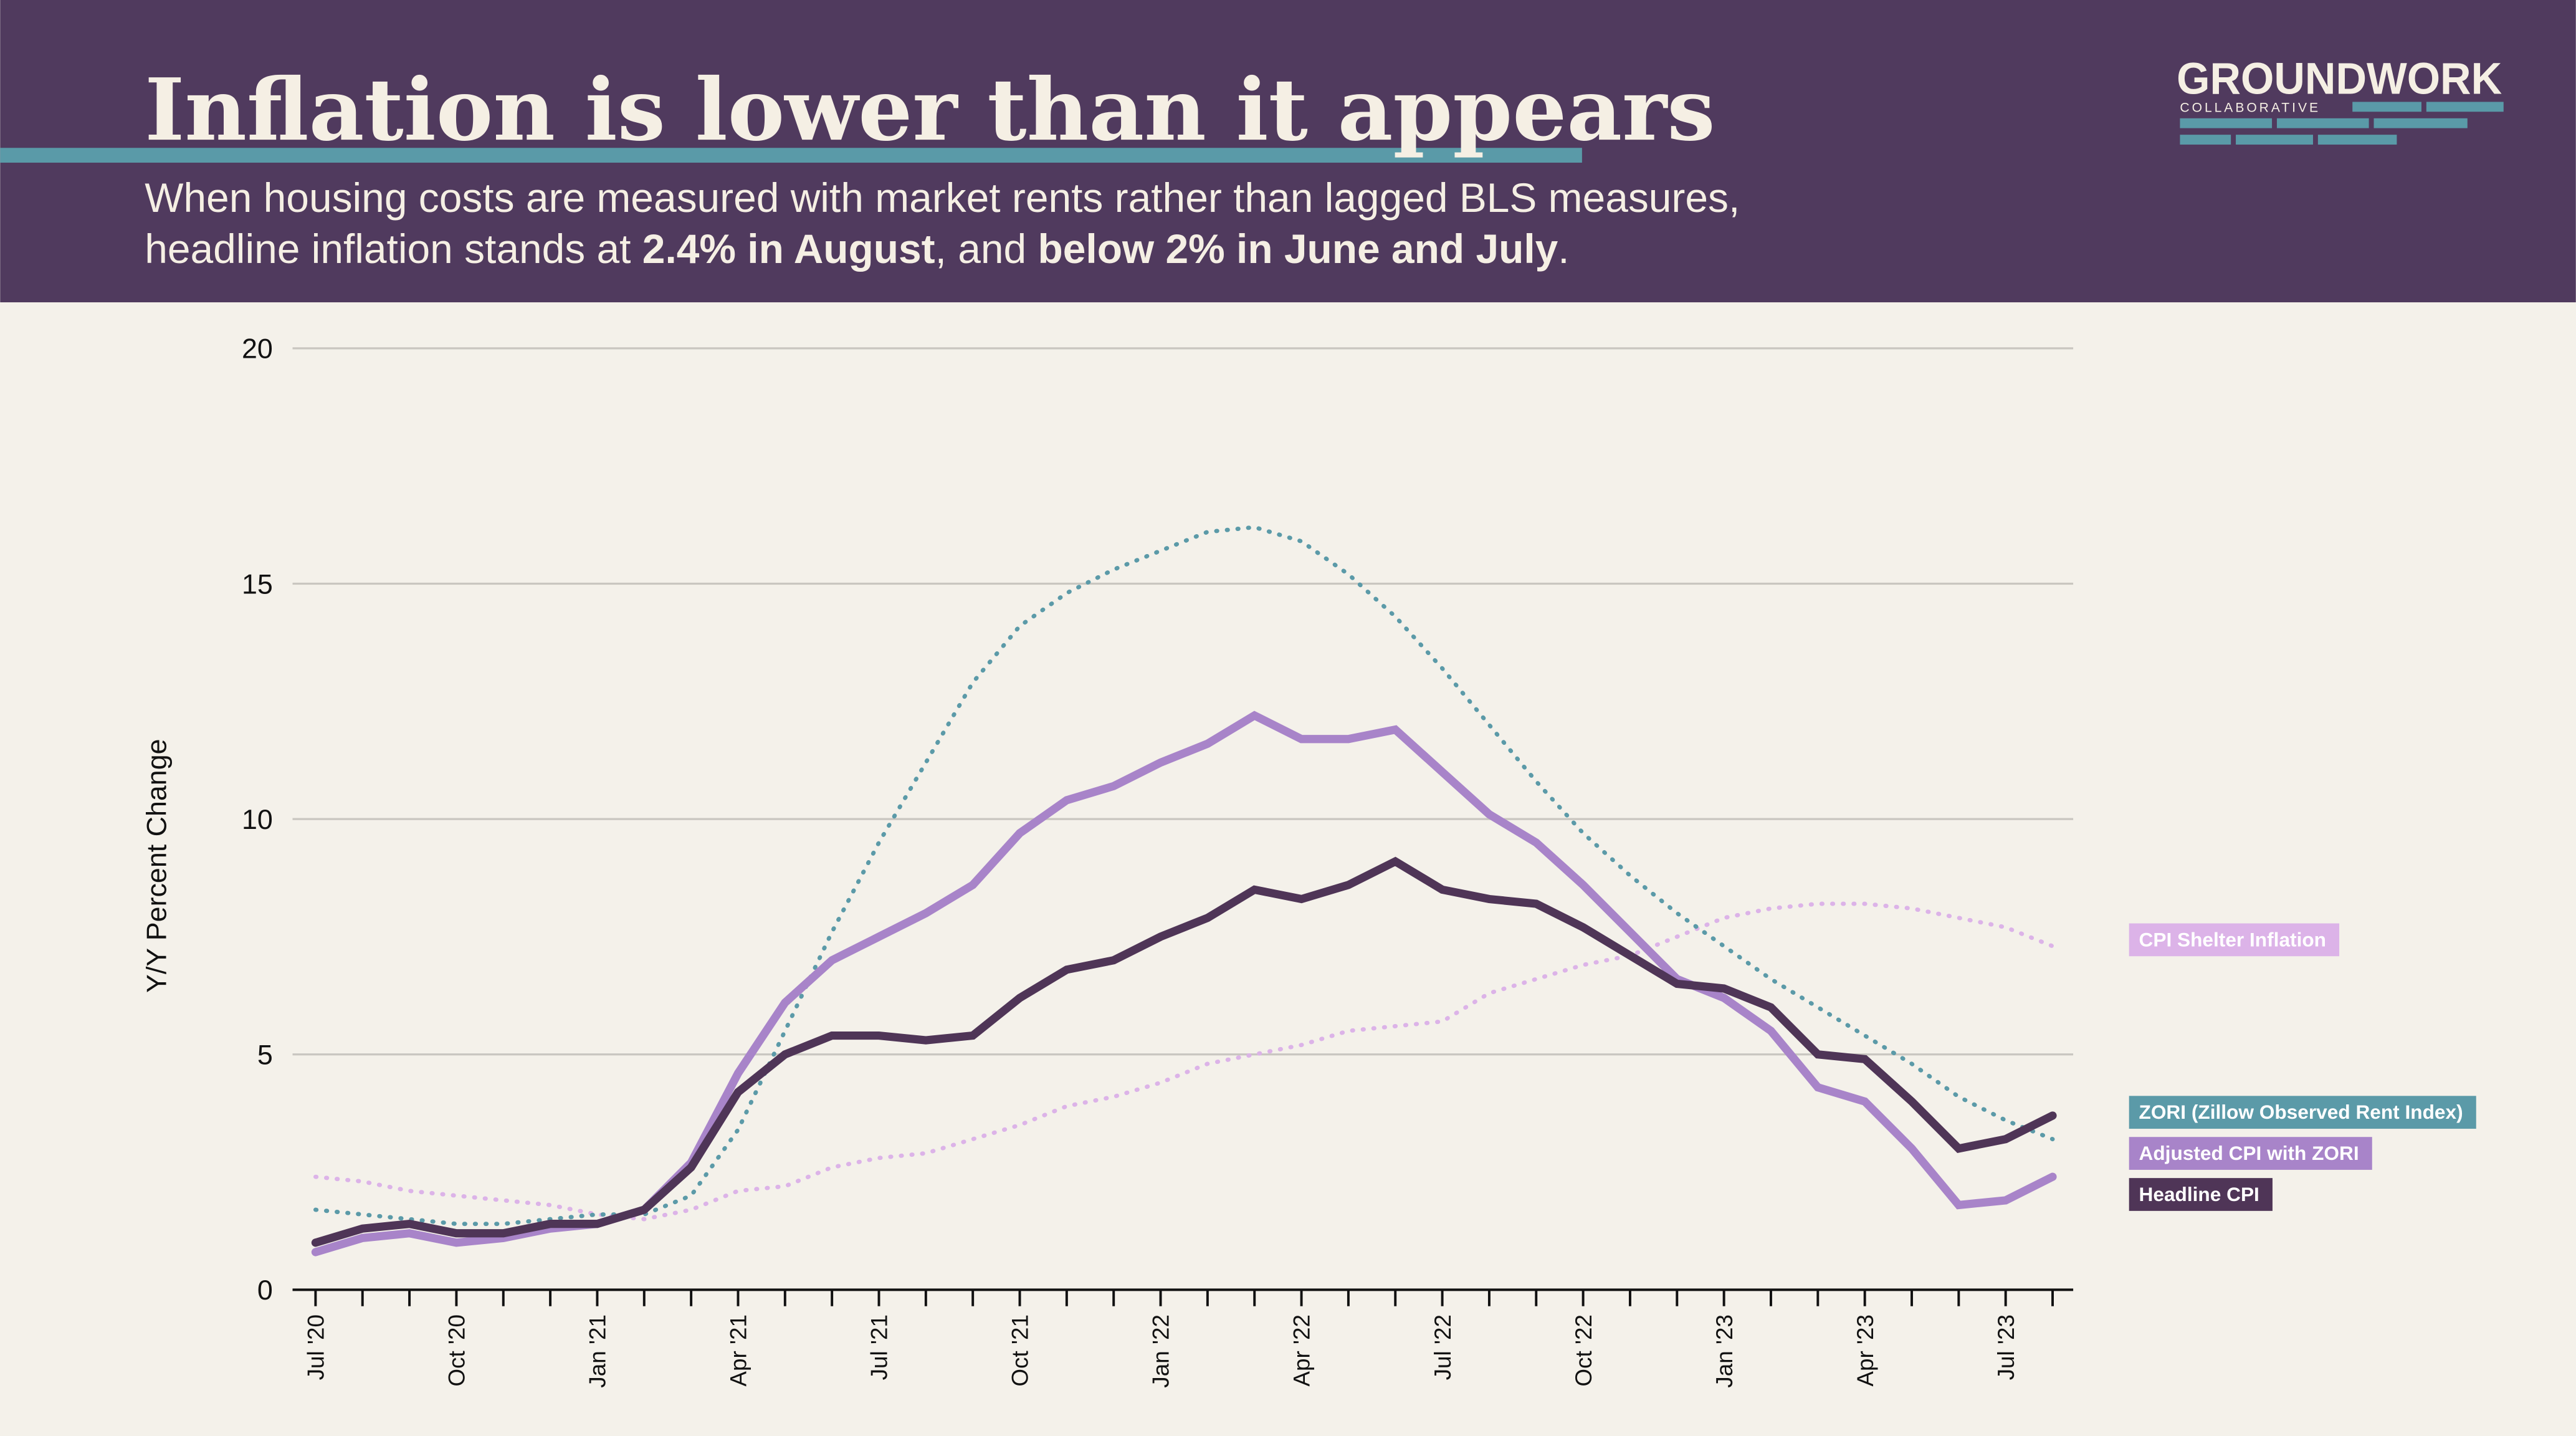  I want to click on legend-item: CPI Shelter Inflation, so click(2234, 940).